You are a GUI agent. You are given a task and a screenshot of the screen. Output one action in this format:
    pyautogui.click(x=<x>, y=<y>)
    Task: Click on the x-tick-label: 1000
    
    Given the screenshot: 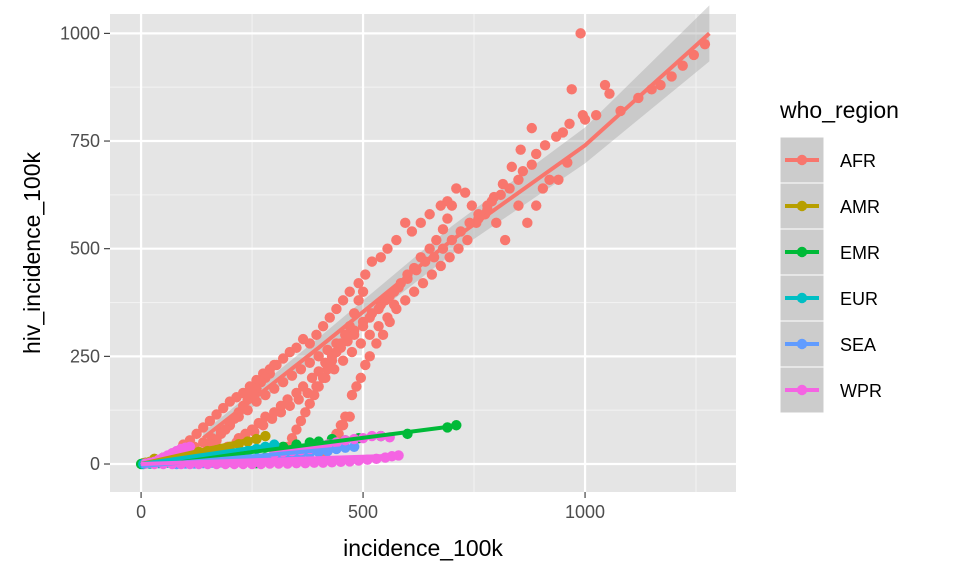 What is the action you would take?
    pyautogui.click(x=585, y=512)
    